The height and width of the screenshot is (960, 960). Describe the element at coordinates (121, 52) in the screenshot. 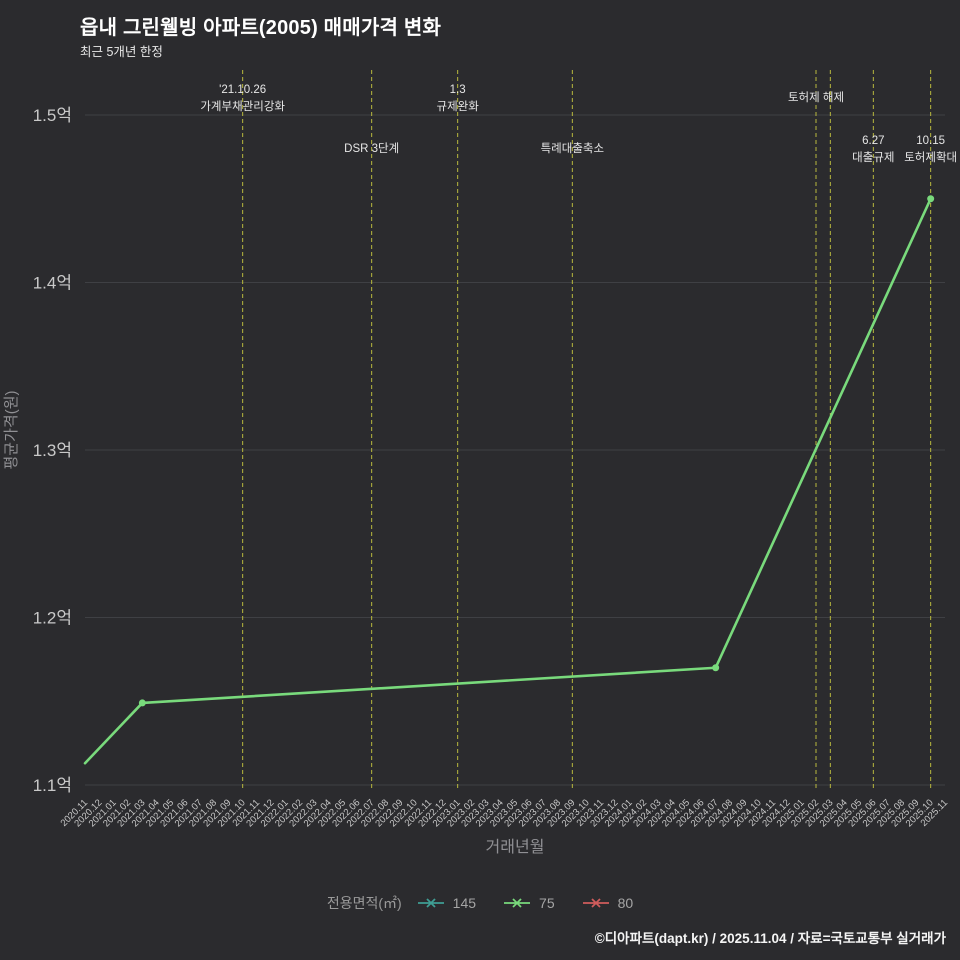

I see `chart-subtitle: 최근 5개년 한정` at that location.